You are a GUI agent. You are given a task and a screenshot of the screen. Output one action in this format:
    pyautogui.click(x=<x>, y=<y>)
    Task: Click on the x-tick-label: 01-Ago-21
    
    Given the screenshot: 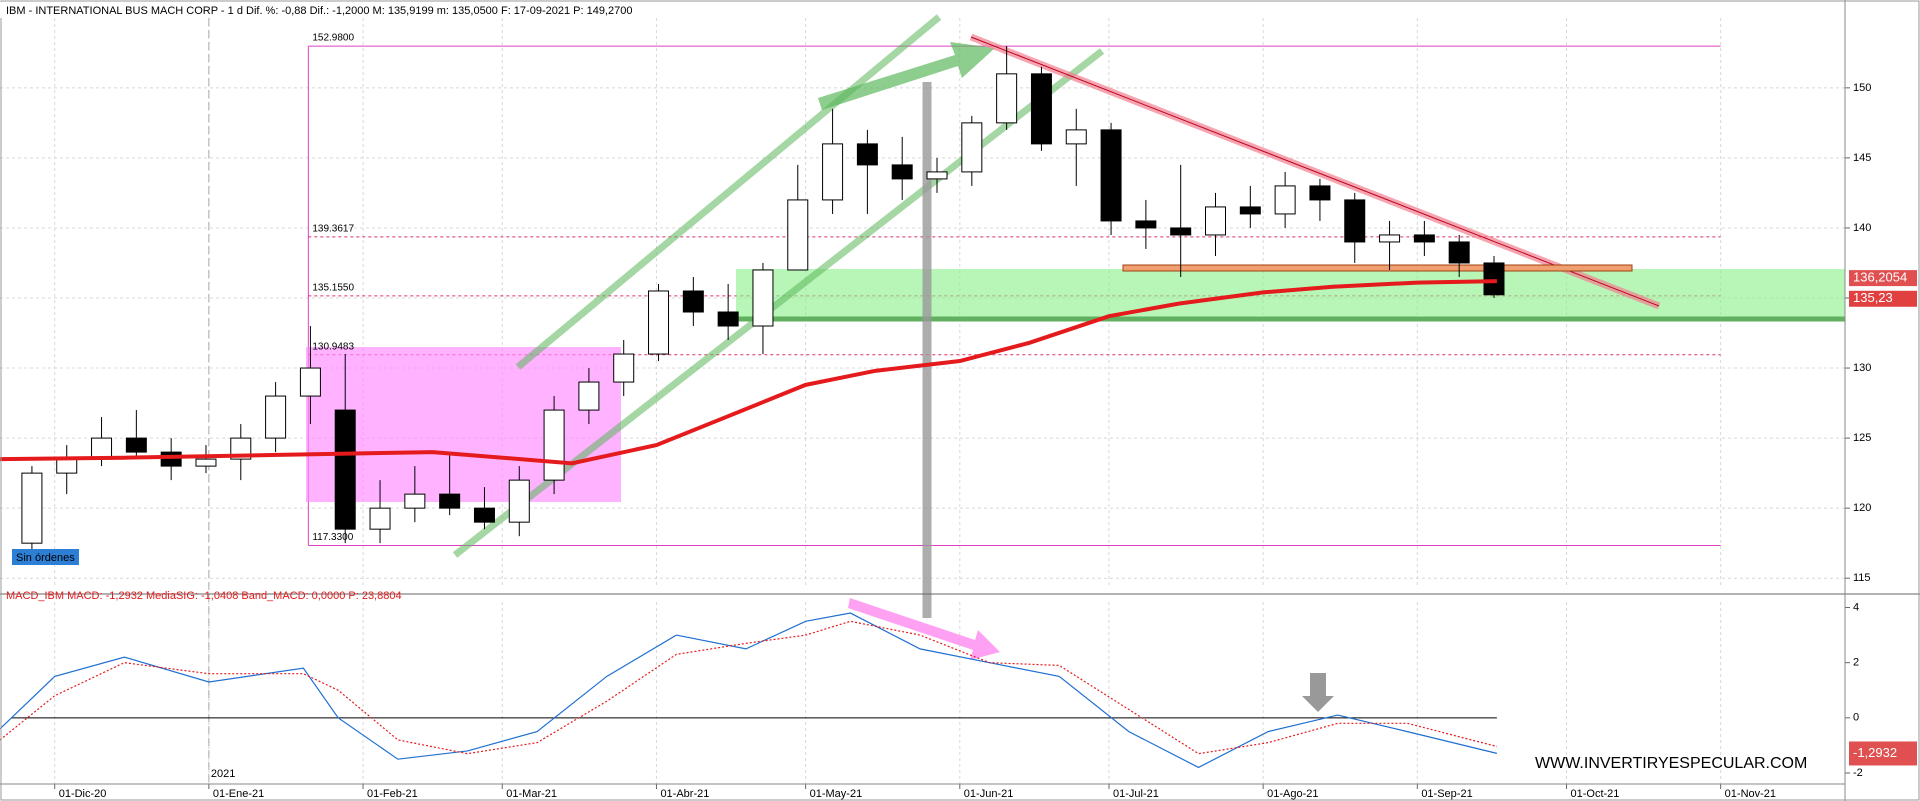 What is the action you would take?
    pyautogui.click(x=1292, y=794)
    